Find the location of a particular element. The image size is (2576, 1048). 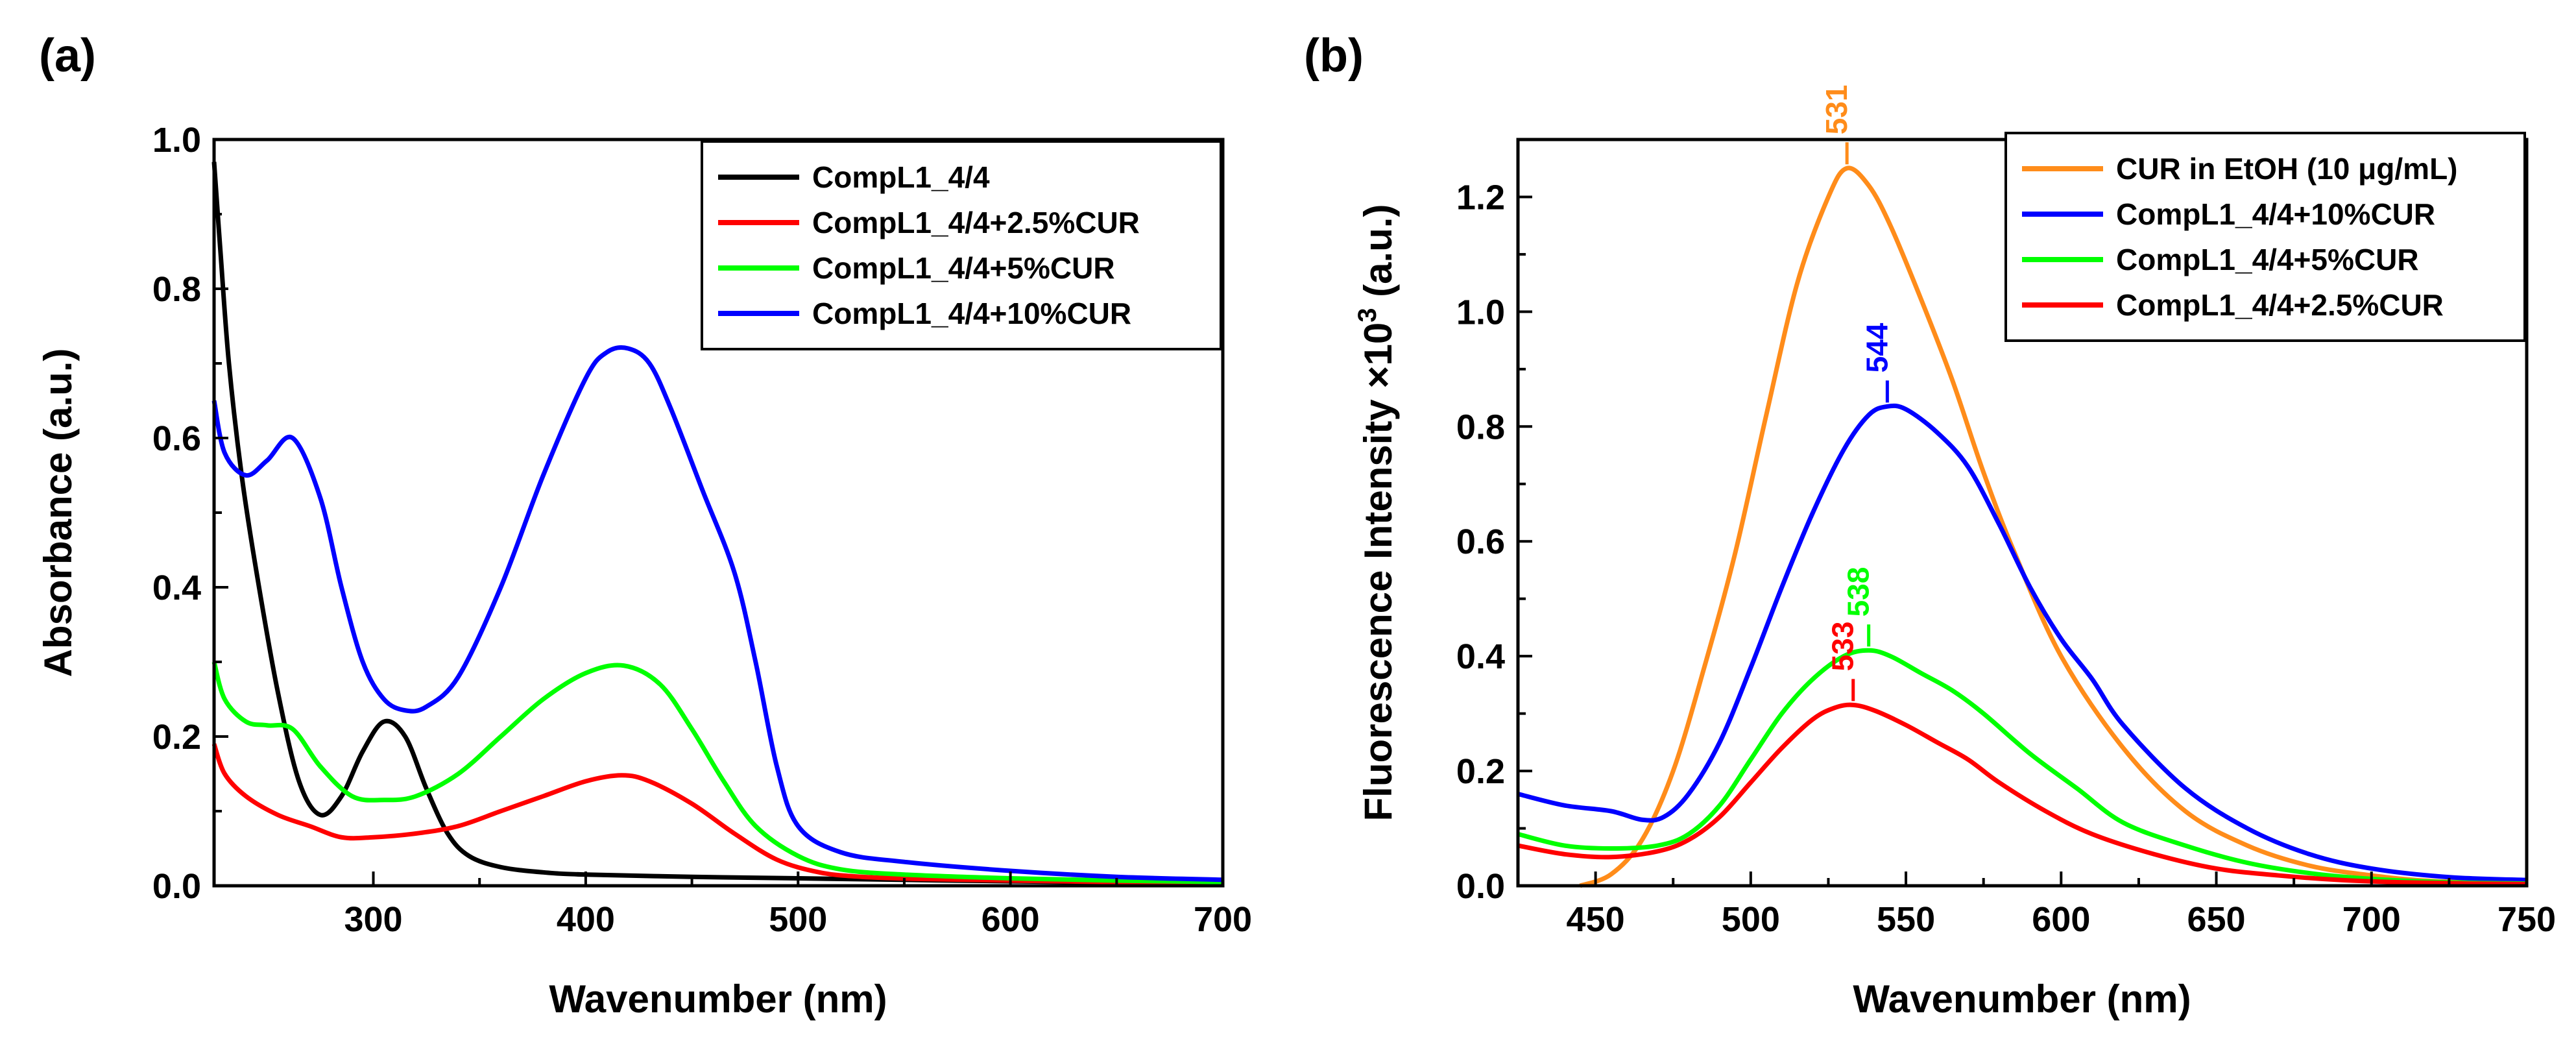

peak-label: 531 is located at coordinates (1836, 109).